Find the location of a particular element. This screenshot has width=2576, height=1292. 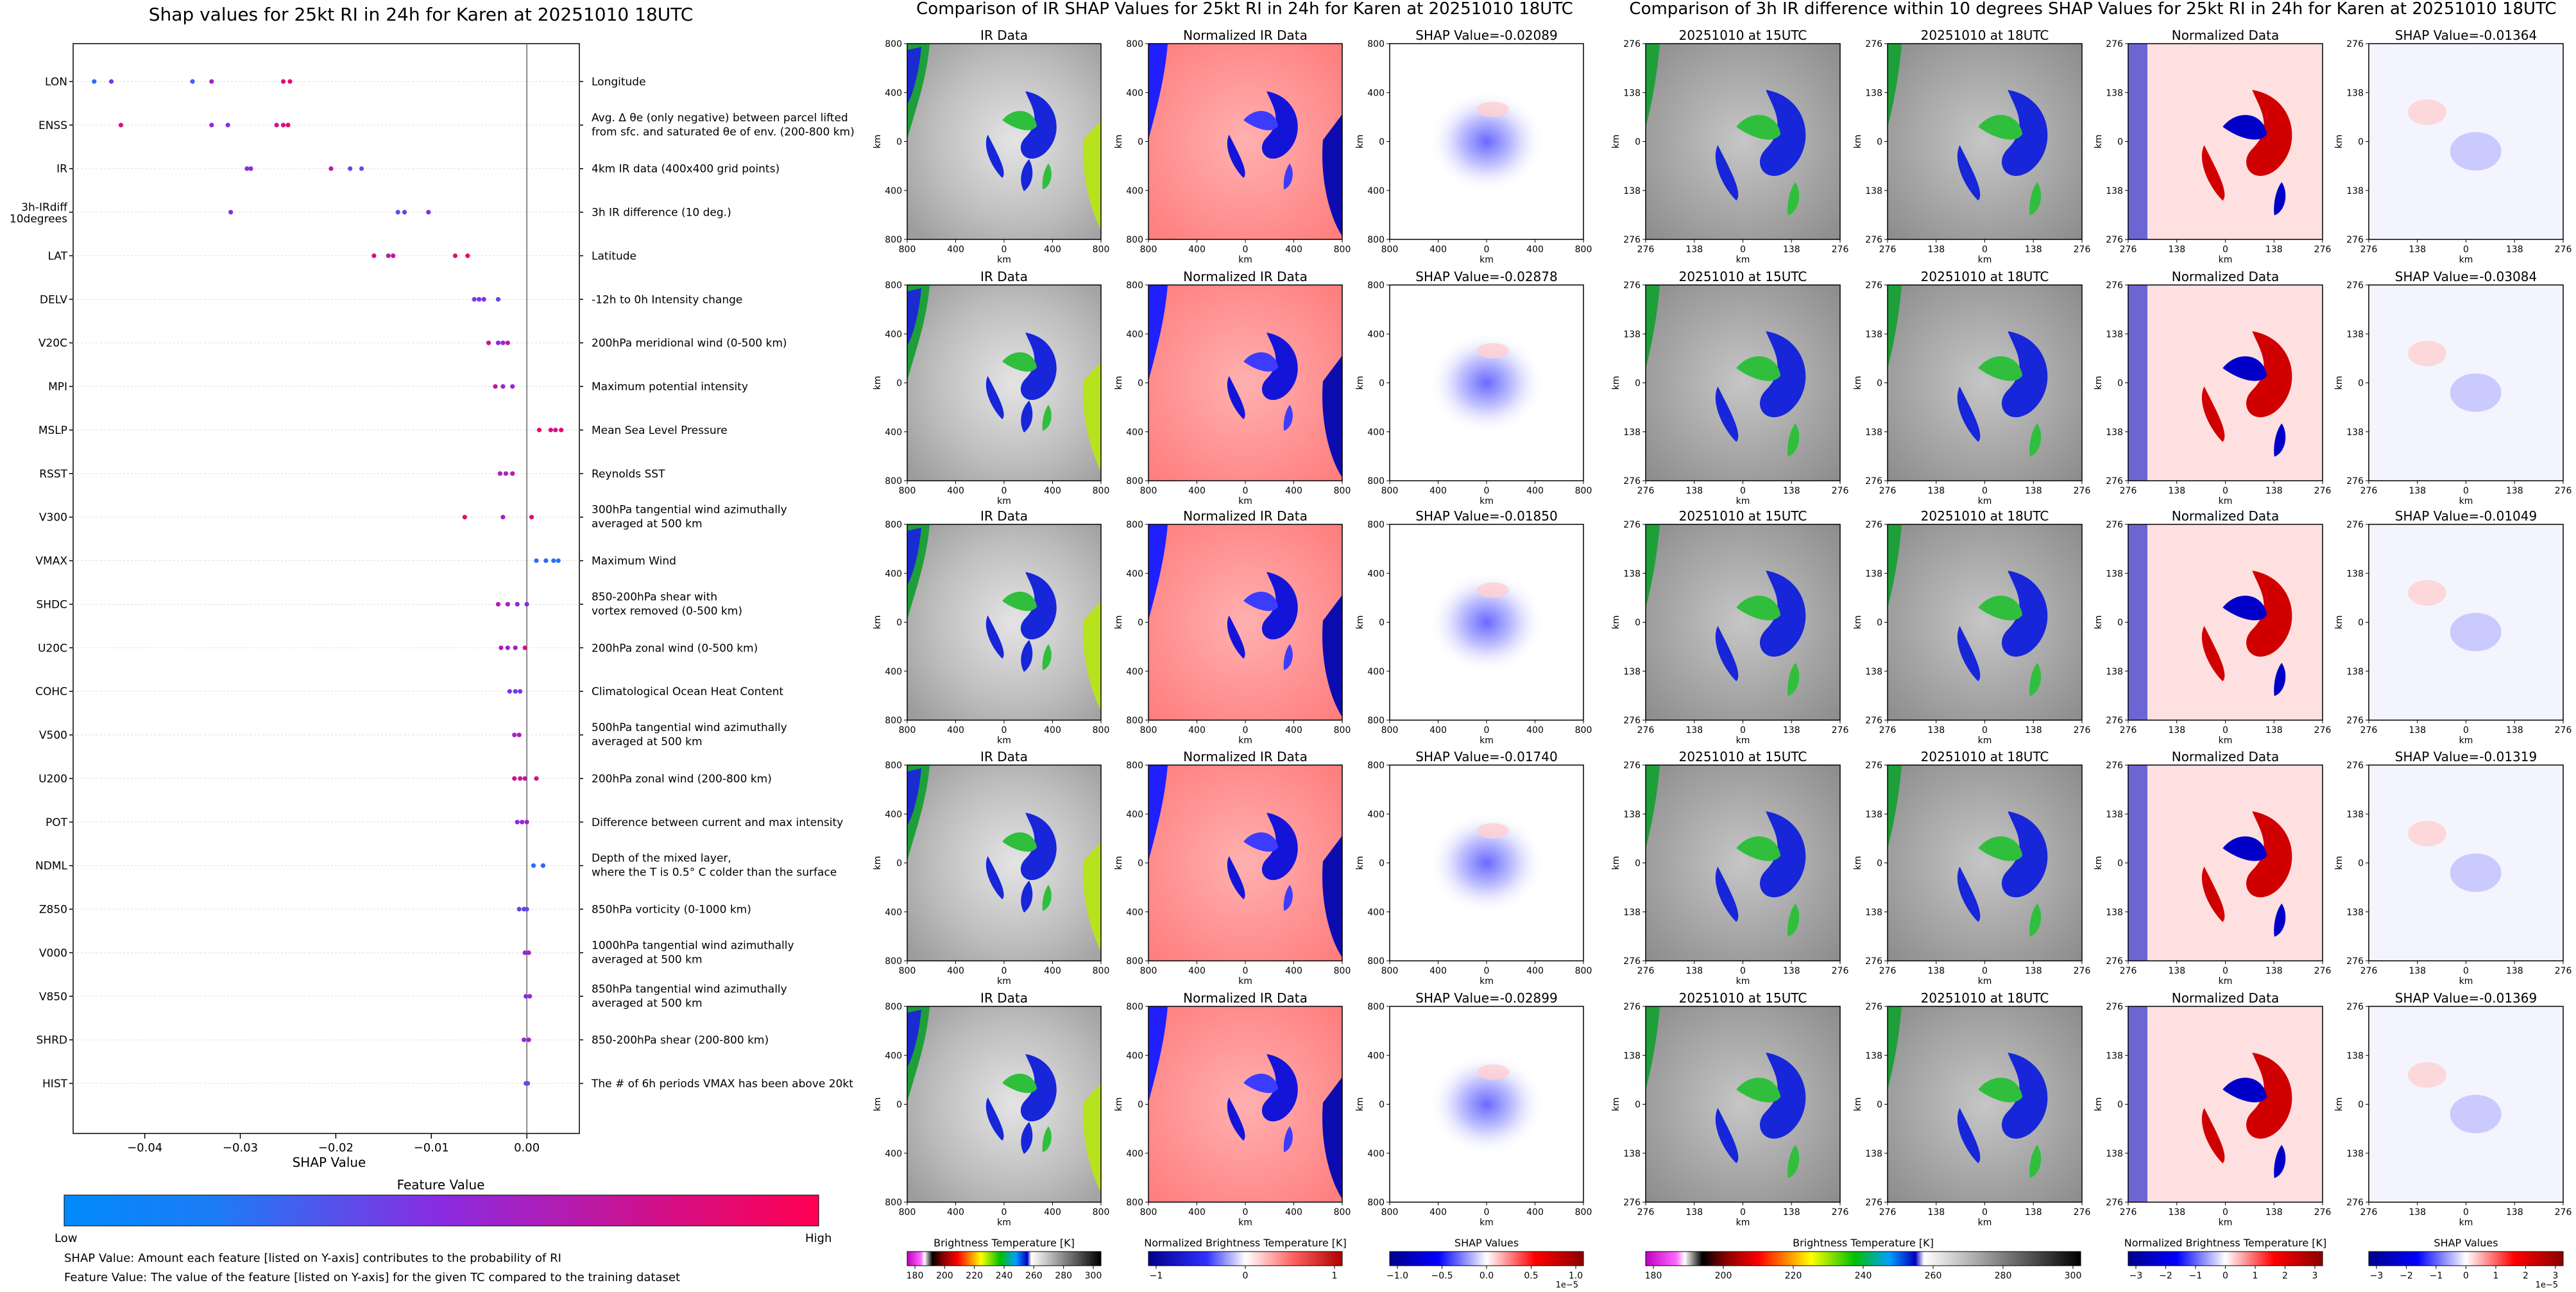

feature-name: IR is located at coordinates (61, 169).